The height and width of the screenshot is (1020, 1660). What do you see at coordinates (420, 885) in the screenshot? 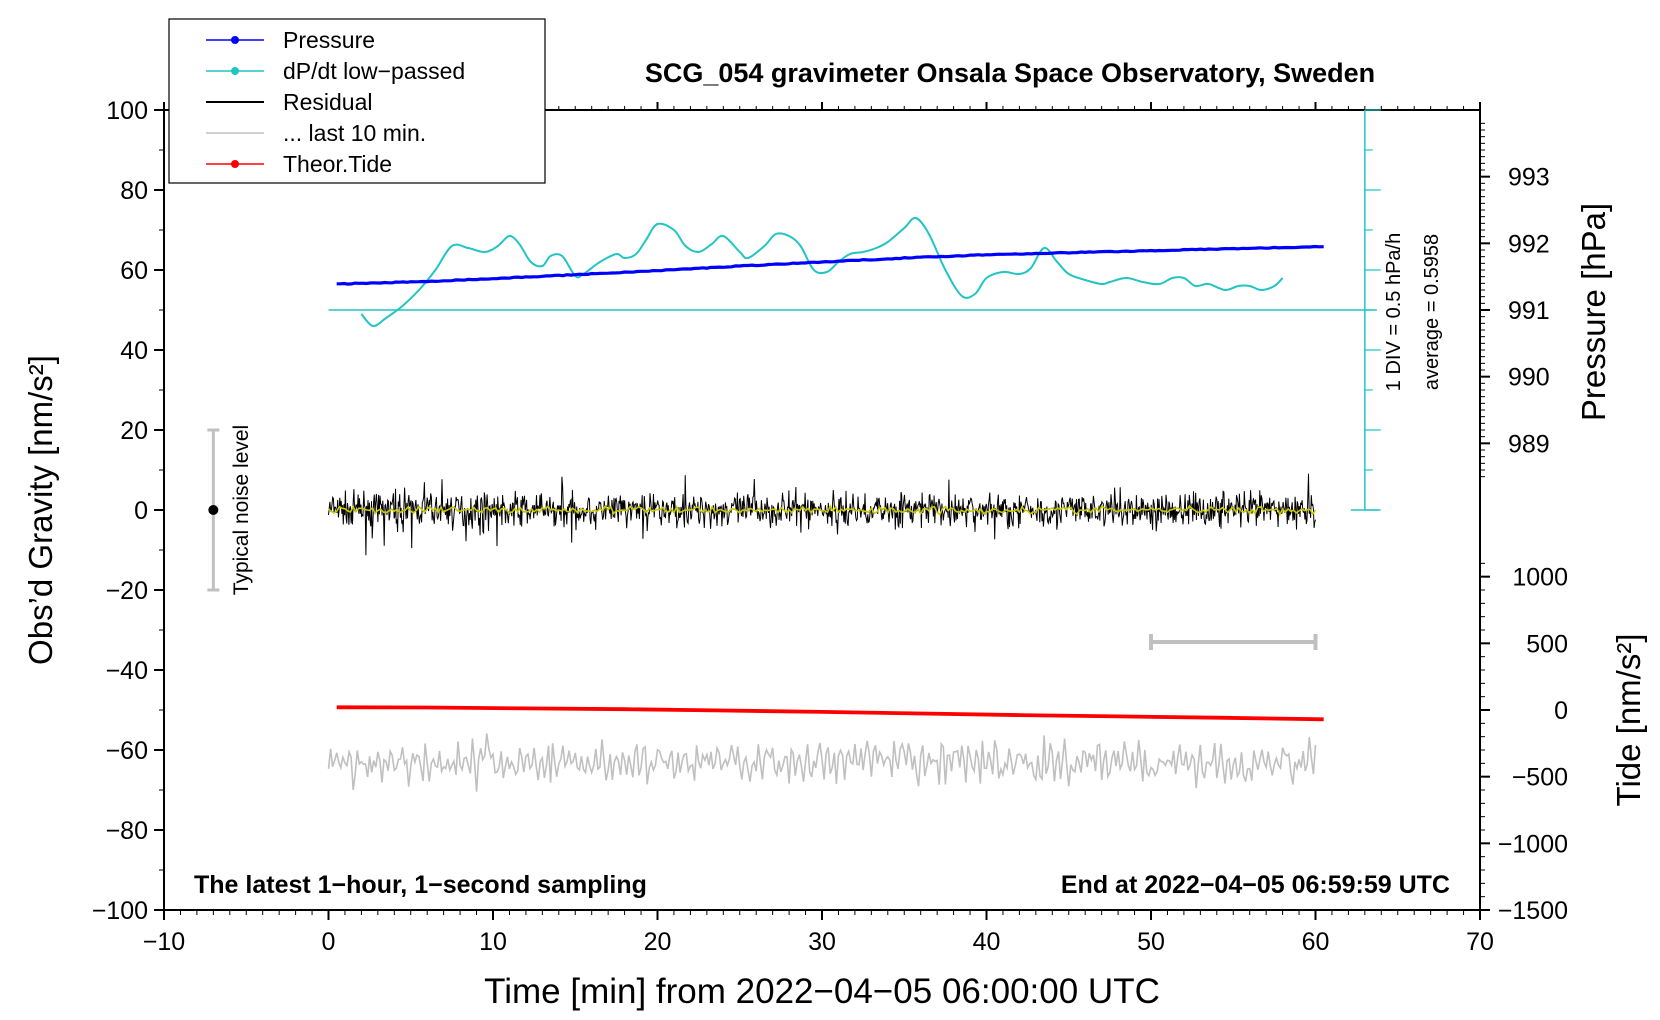
I see `annotation-sampling: The latest 1−hour, 1−second sampling` at bounding box center [420, 885].